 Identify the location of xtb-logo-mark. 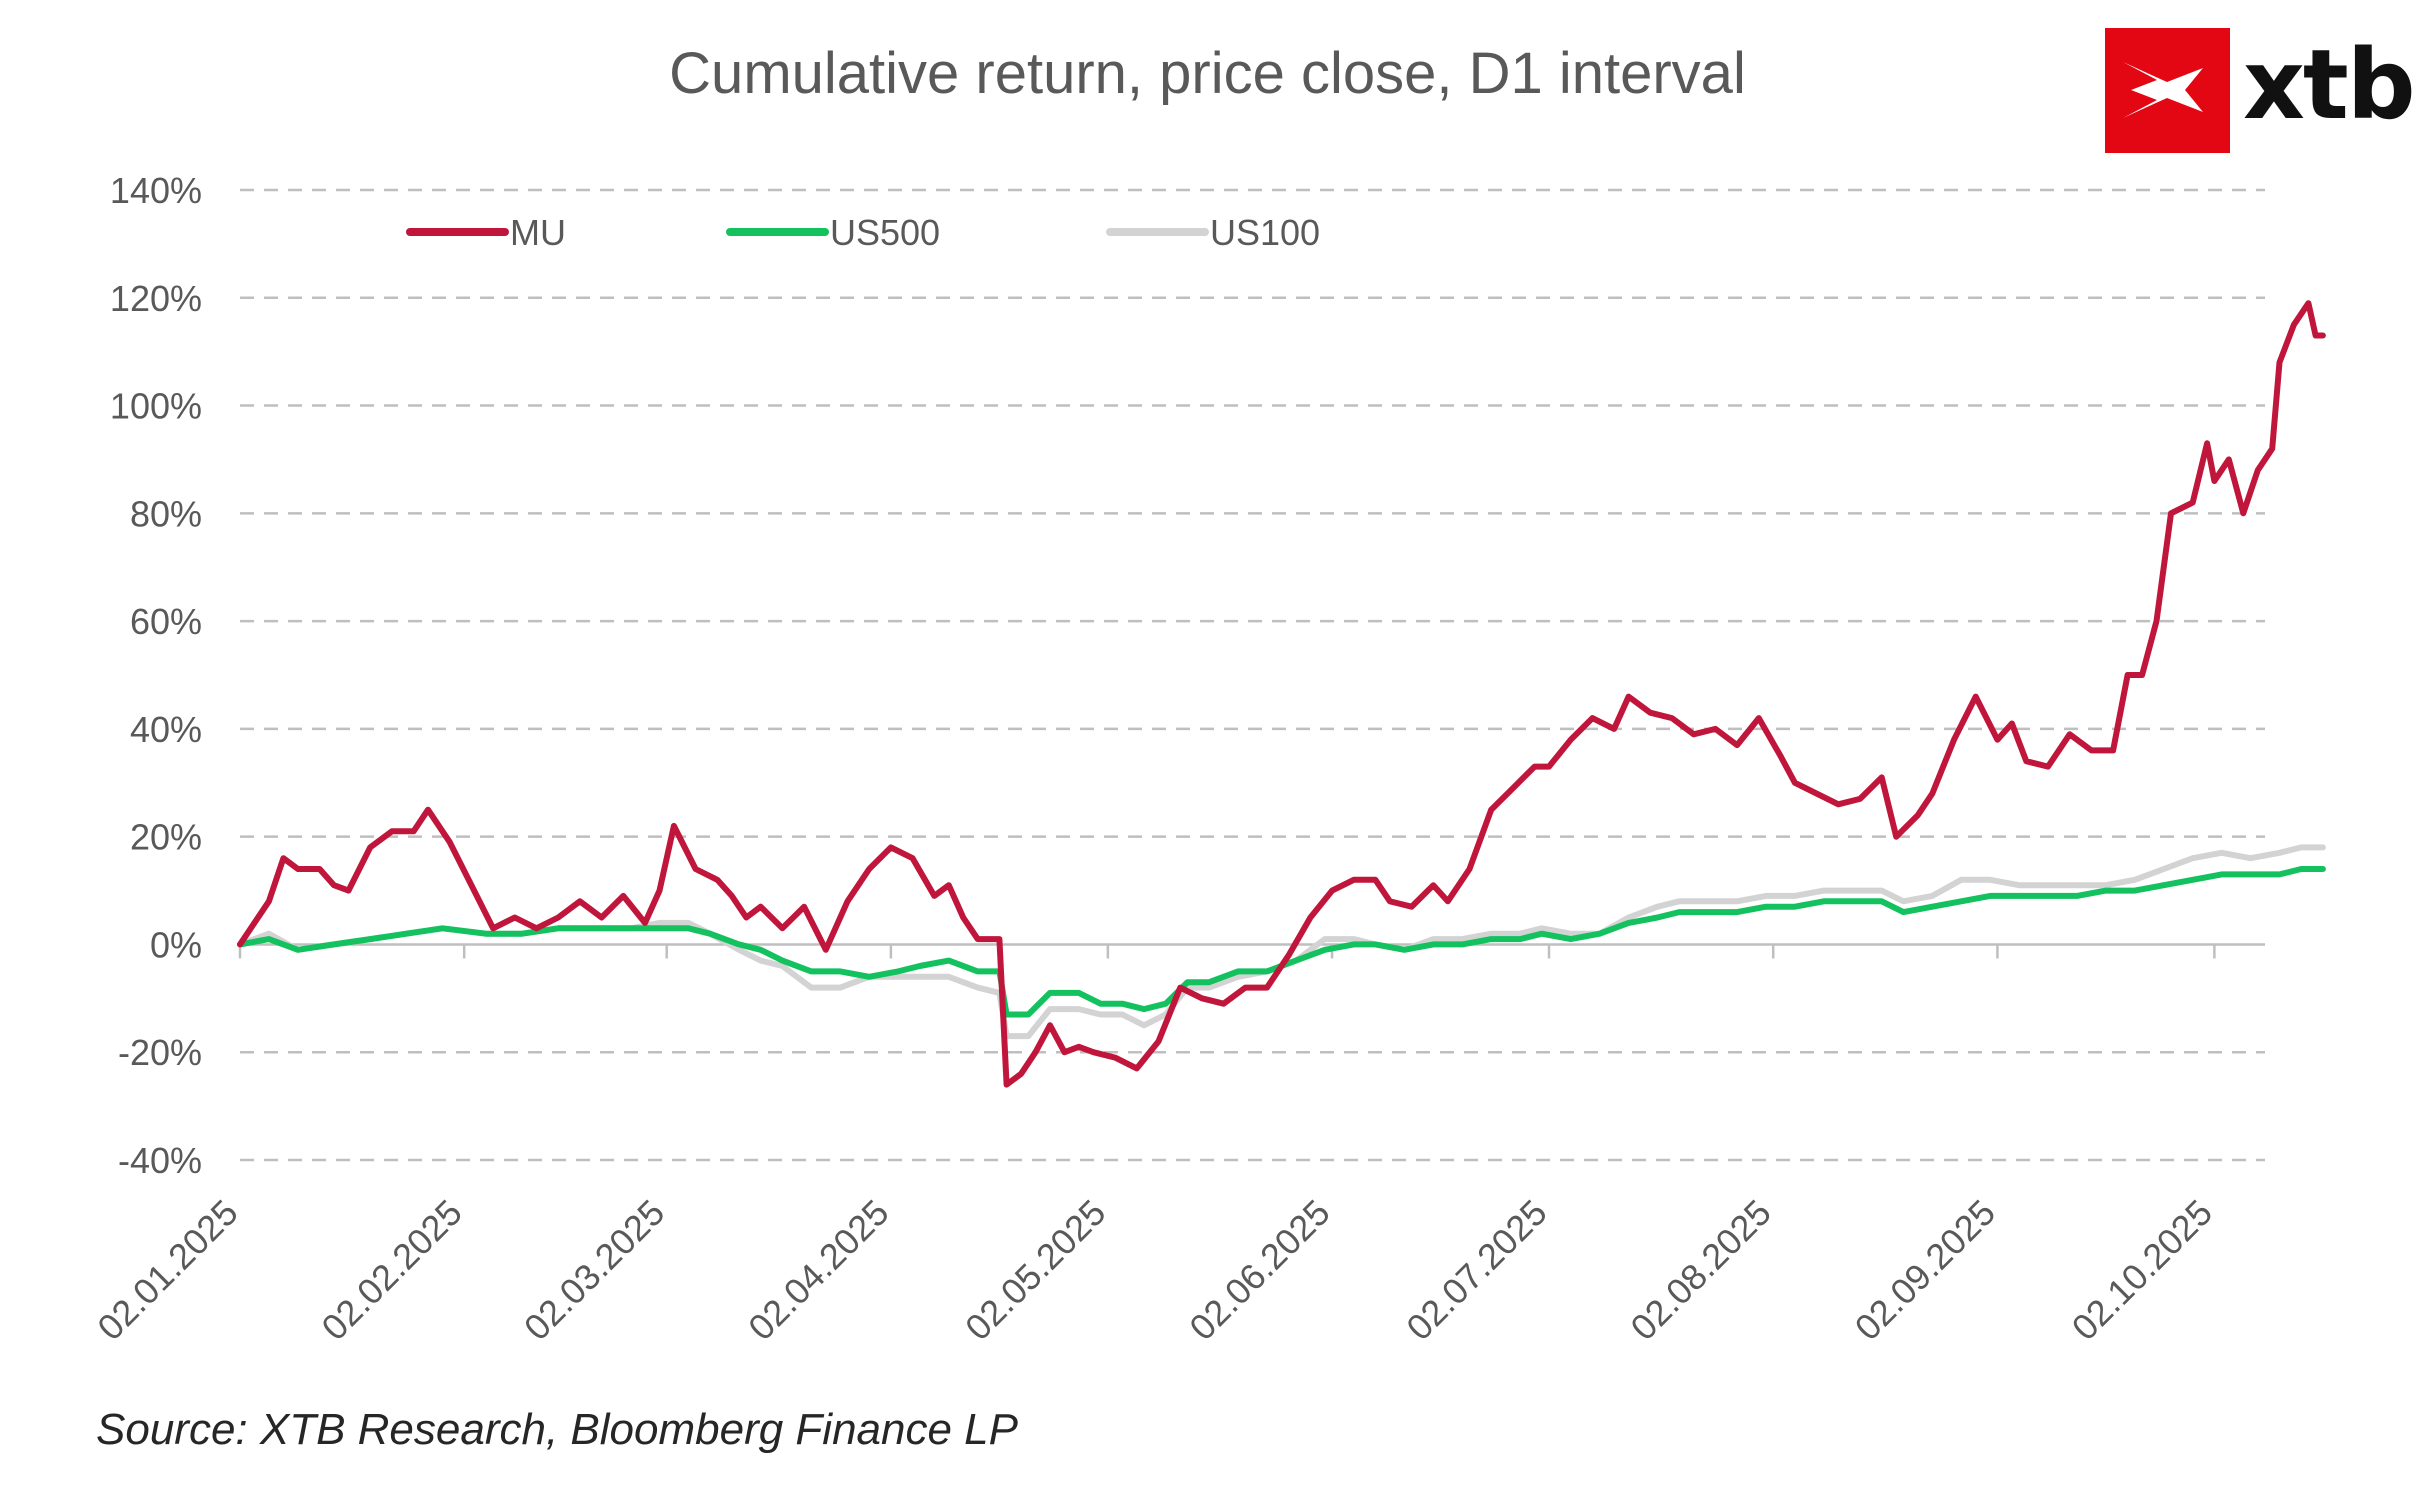
(2167, 90).